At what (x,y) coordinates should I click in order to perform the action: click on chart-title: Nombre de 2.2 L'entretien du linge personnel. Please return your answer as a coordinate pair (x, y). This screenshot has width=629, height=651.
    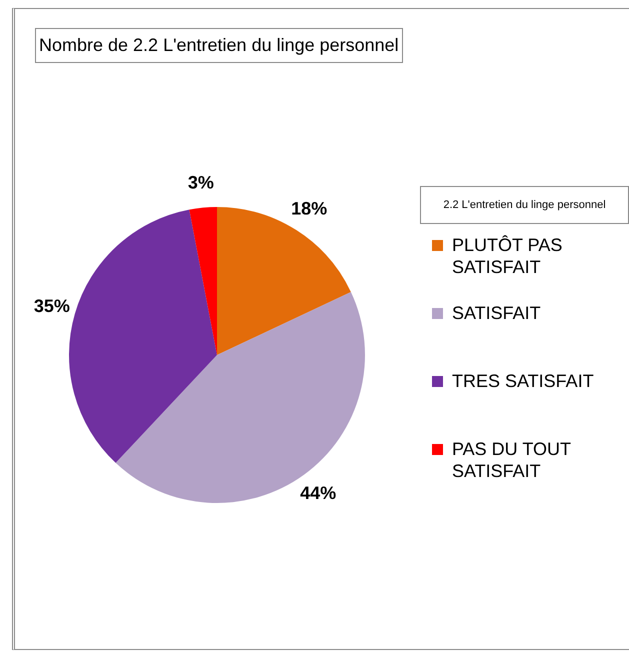
    Looking at the image, I should click on (219, 45).